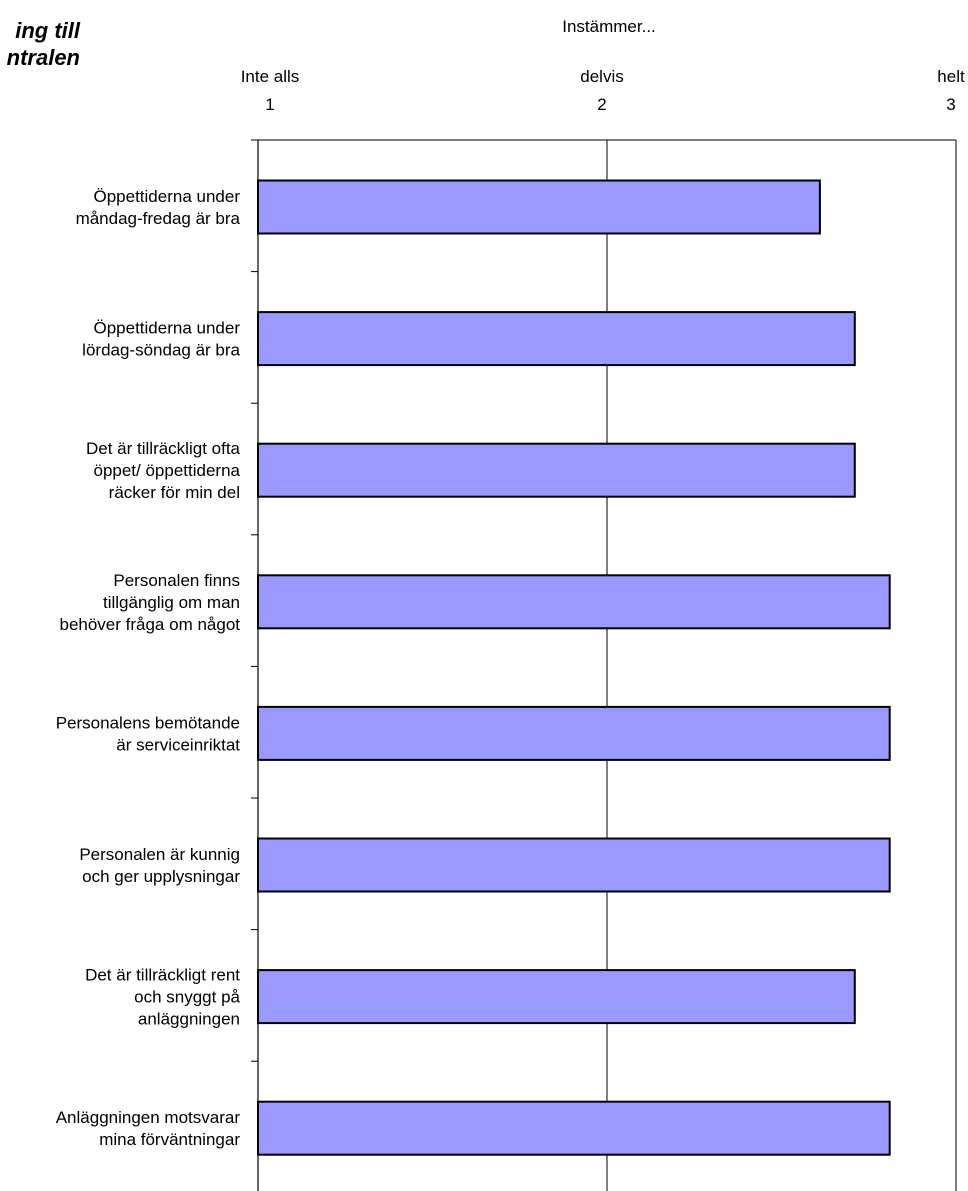 The image size is (968, 1191). What do you see at coordinates (169, 1139) in the screenshot?
I see `category-label-8: mina förväntningar` at bounding box center [169, 1139].